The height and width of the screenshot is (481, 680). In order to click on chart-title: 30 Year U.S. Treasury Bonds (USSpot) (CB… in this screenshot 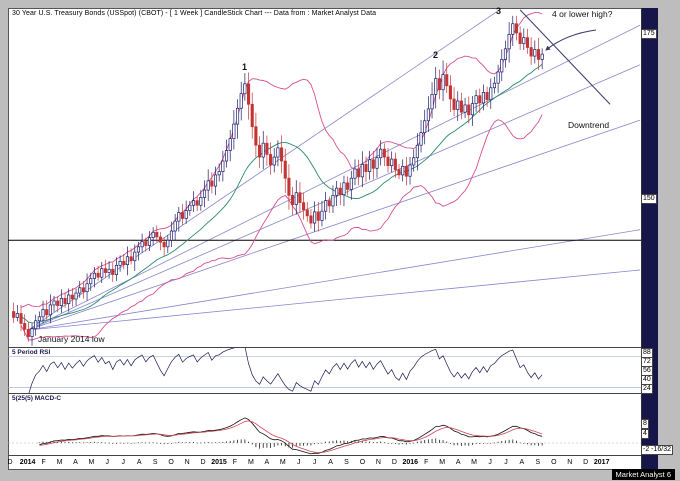, I will do `click(194, 13)`.